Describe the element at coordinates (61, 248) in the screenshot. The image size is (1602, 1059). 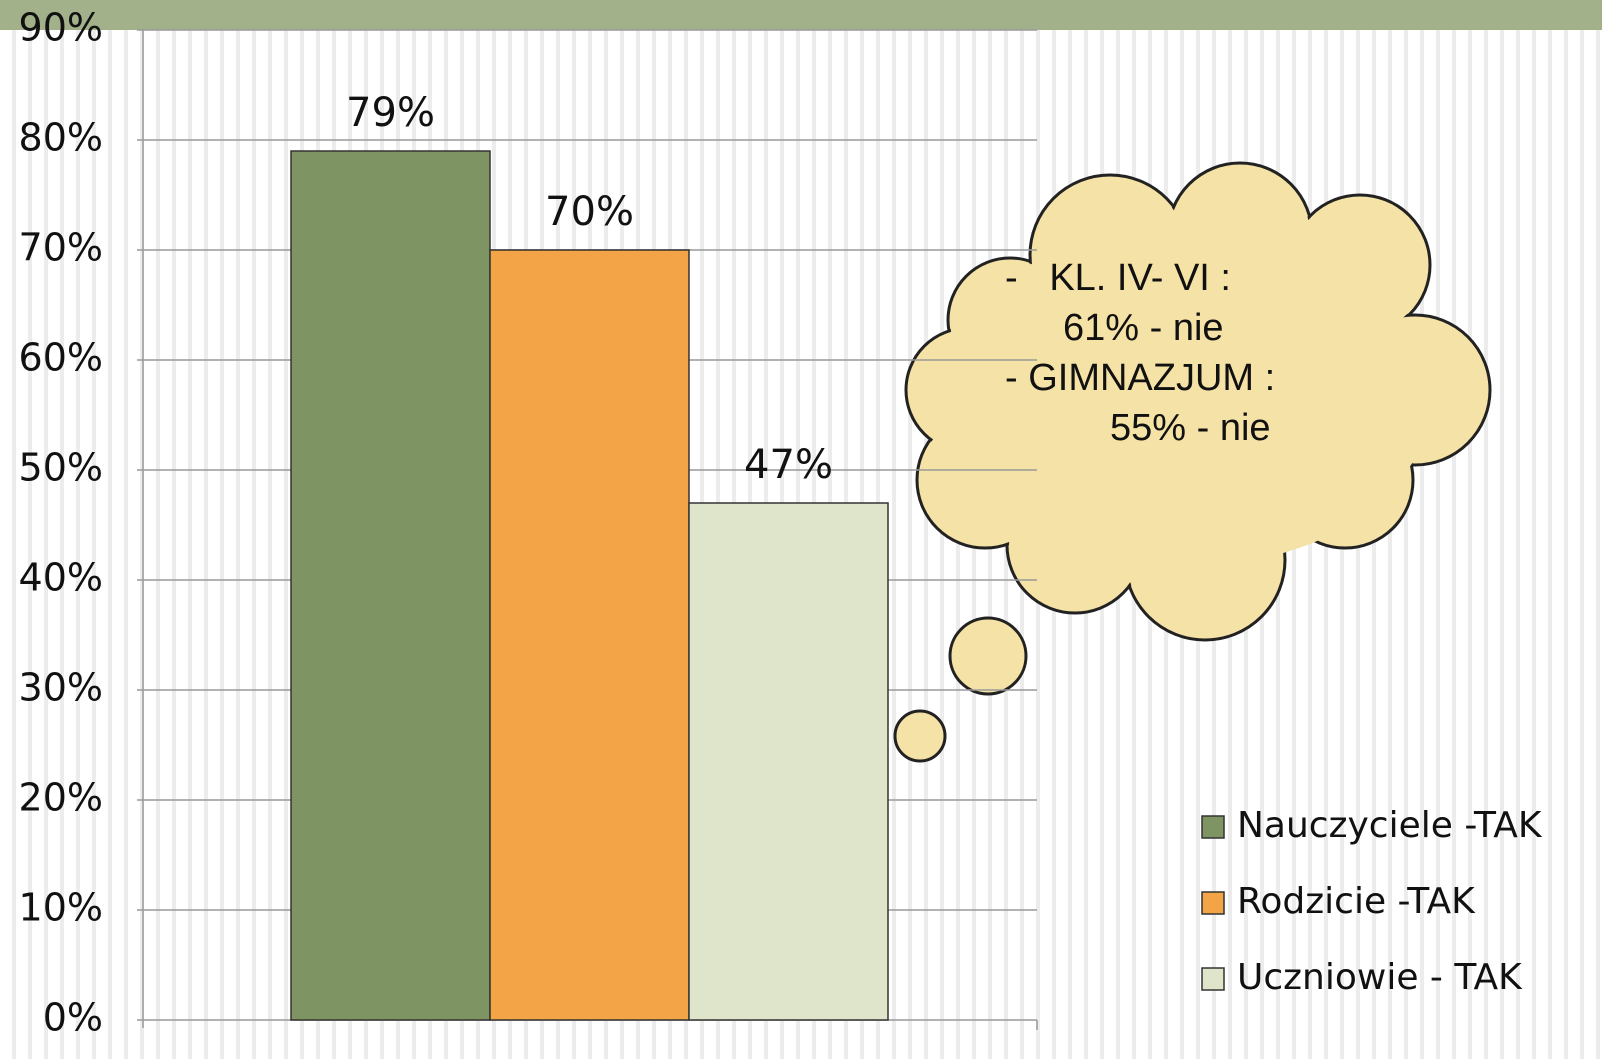
I see `y-tick-label: 70%` at that location.